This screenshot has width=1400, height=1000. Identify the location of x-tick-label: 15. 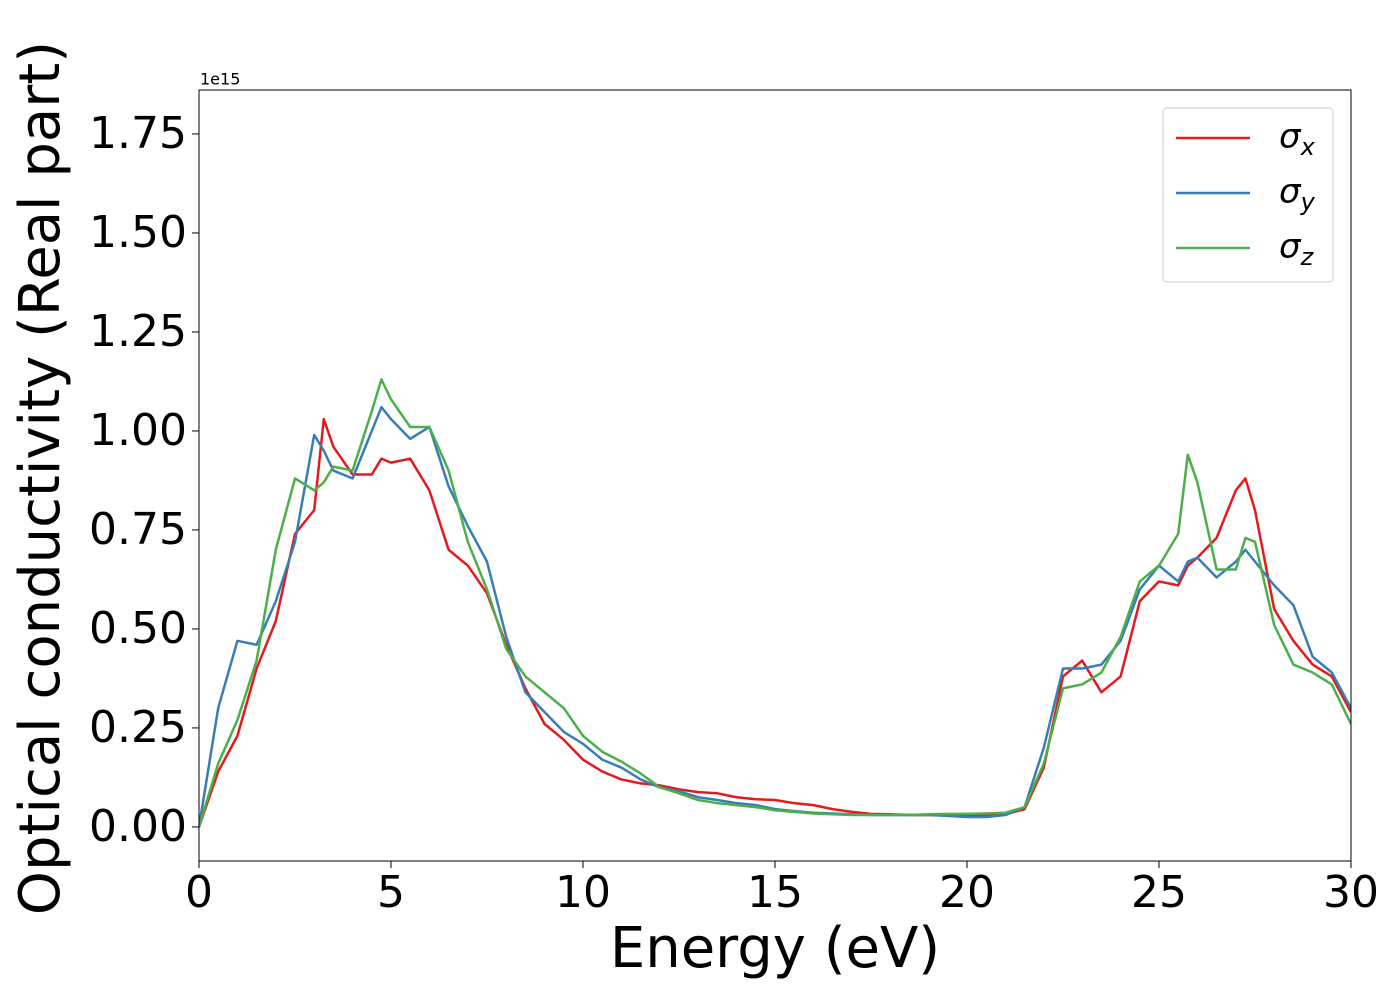
(775, 892).